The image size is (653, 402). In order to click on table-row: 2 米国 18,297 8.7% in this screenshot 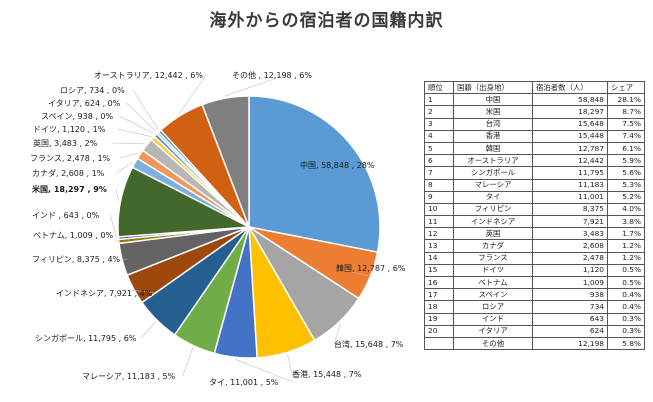, I will do `click(534, 112)`.